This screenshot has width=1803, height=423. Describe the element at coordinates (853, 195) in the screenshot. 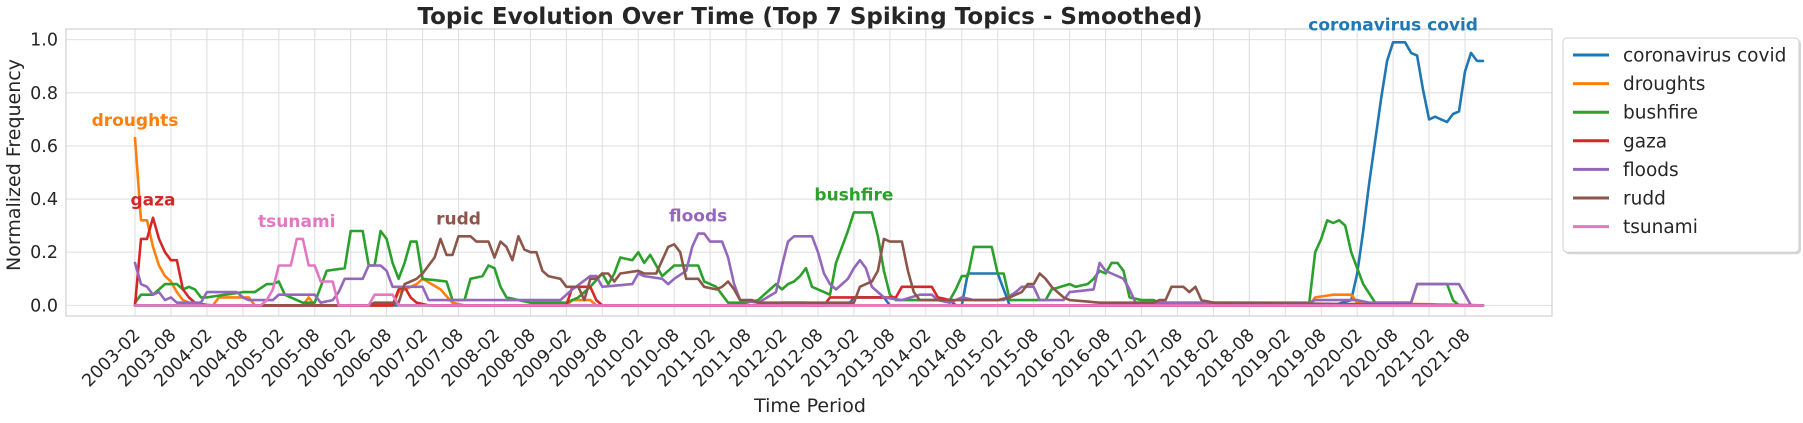

I see `peak-annotation-bushfire: bushfire` at that location.